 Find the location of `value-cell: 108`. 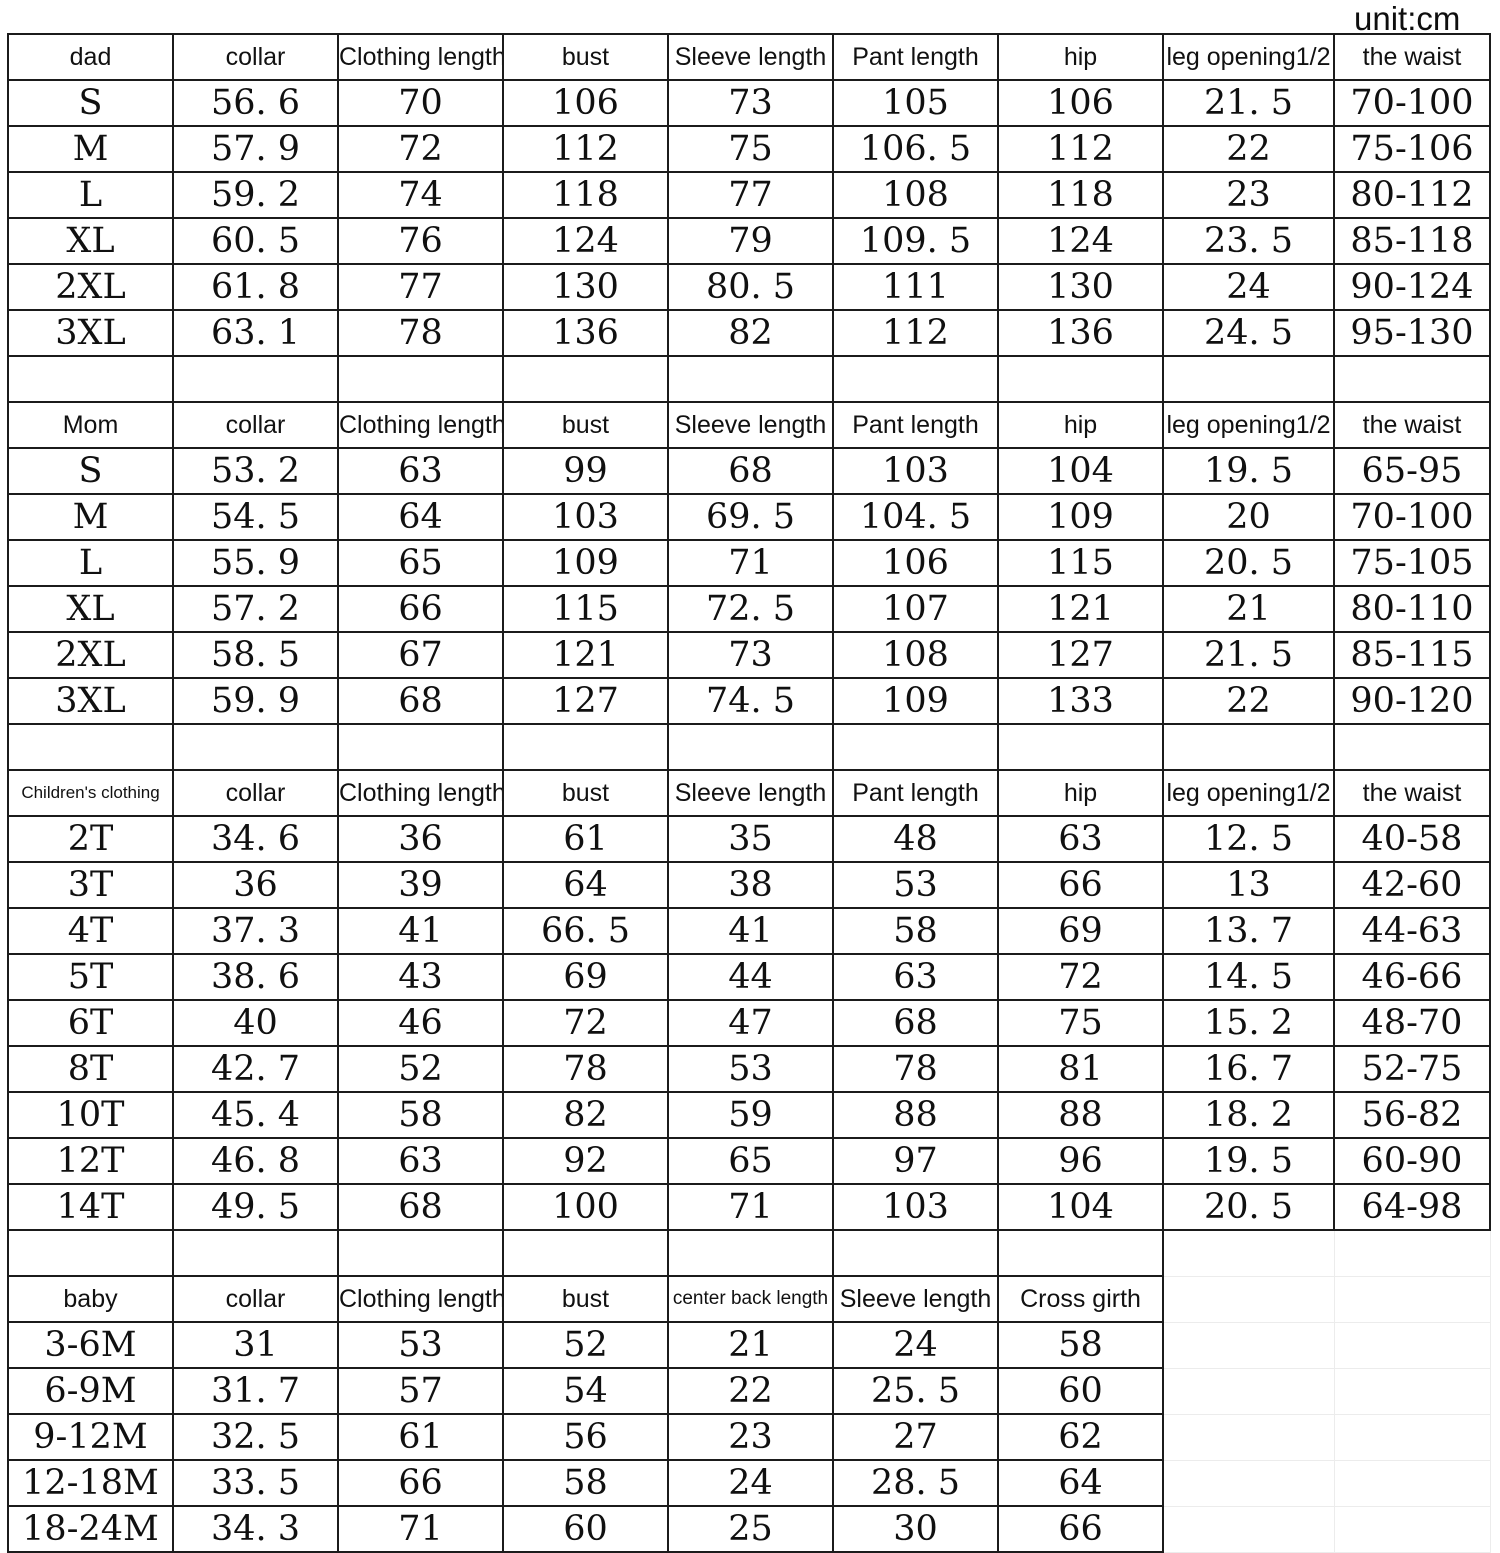

value-cell: 108 is located at coordinates (915, 655).